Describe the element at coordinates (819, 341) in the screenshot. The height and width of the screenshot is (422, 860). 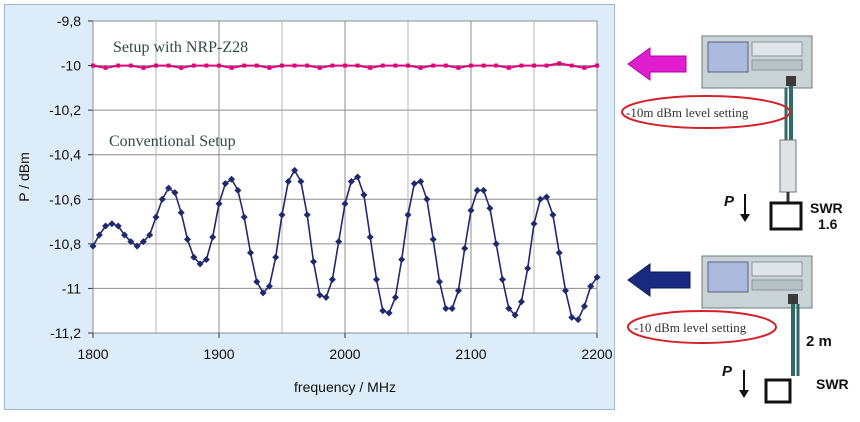
I see `cable-length-label: 2 m` at that location.